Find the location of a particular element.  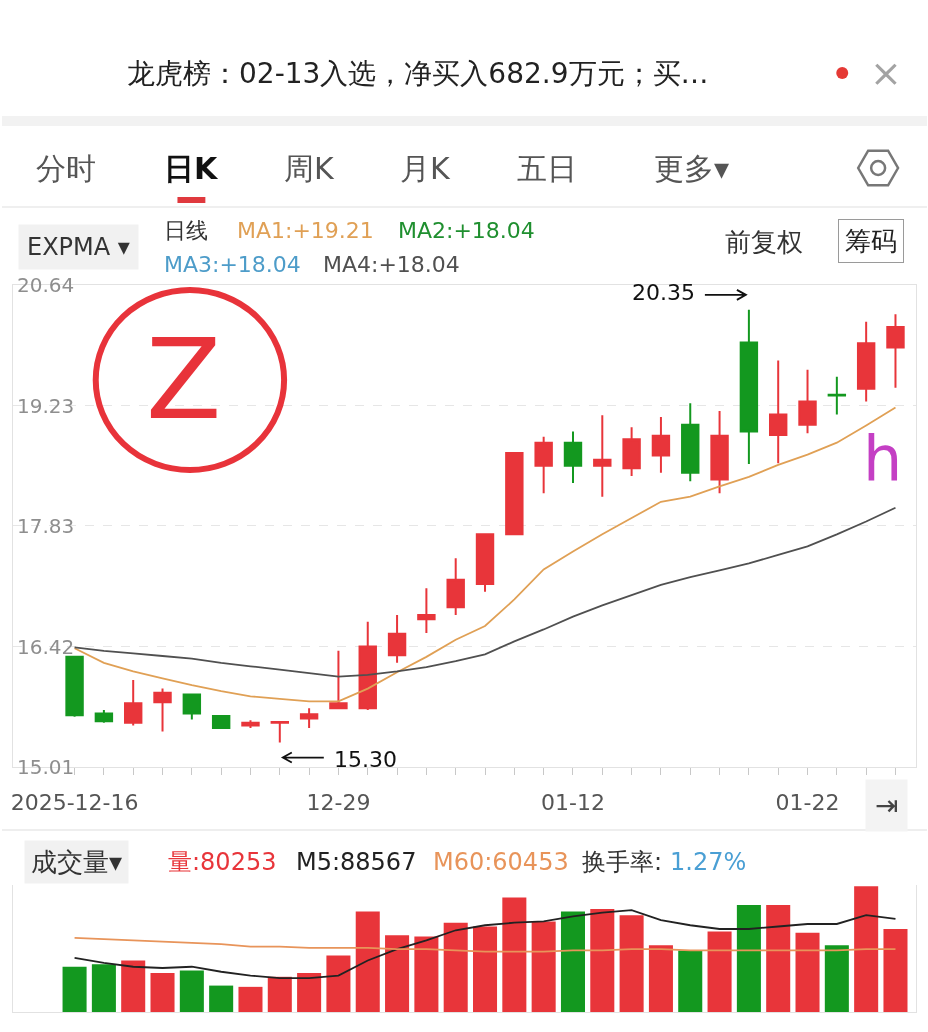

text: 日线 is located at coordinates (186, 230).